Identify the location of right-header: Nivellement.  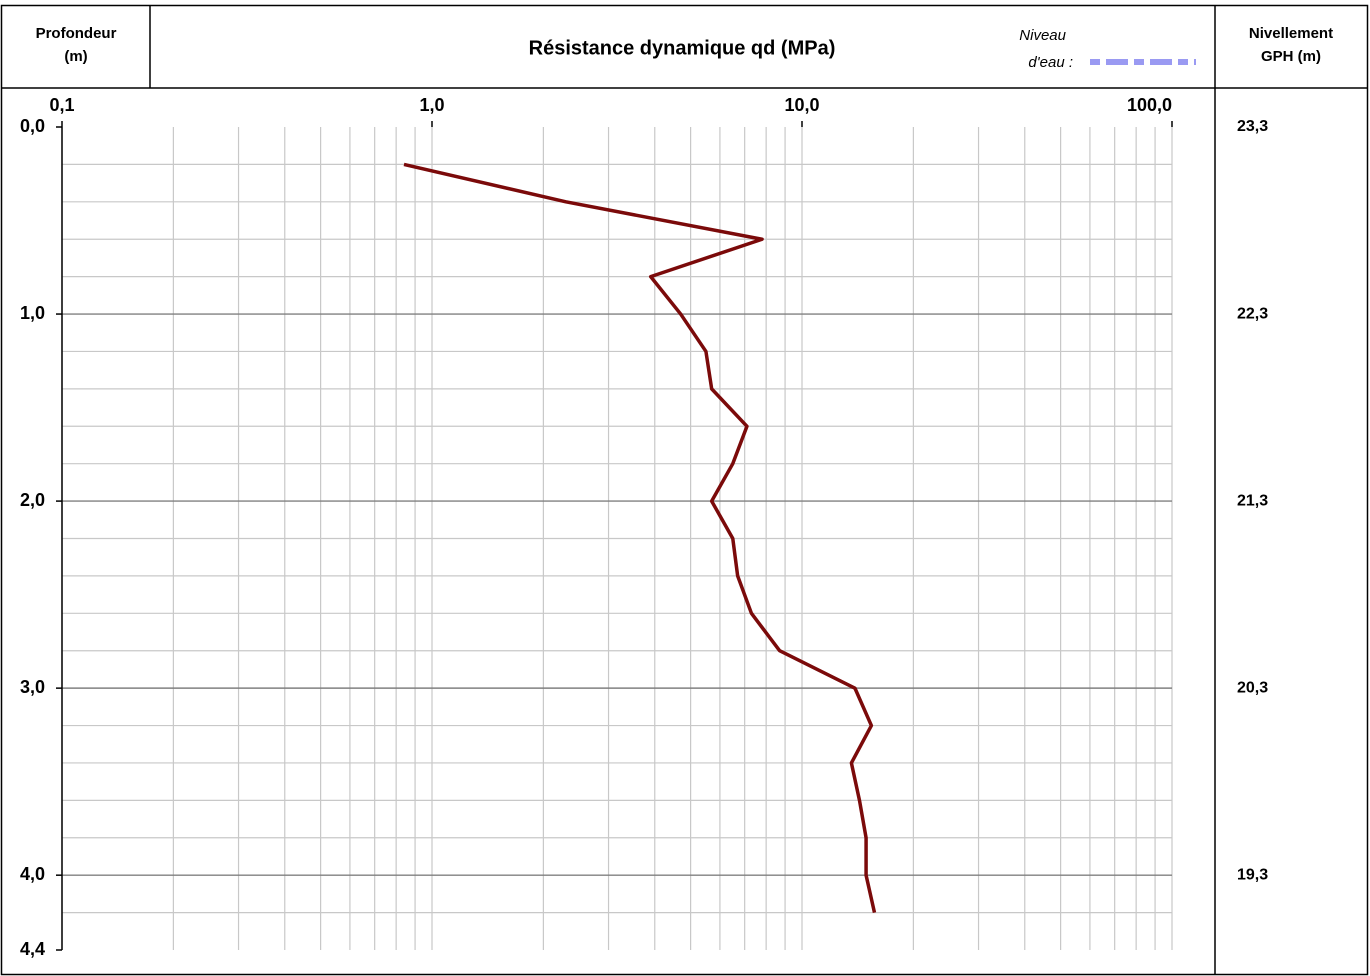
(1291, 33).